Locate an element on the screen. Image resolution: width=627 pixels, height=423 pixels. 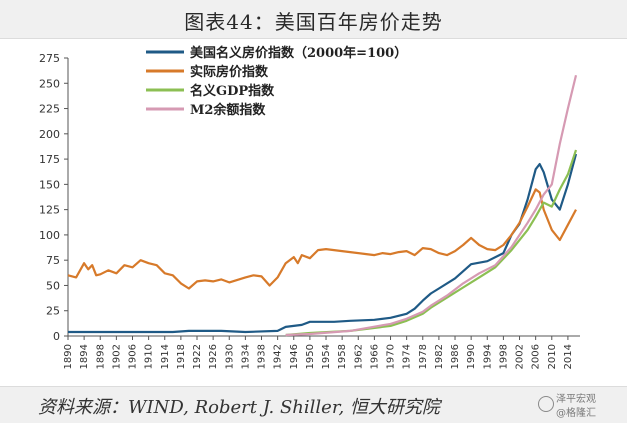
x-tick-label: 2010 is located at coordinates (552, 356).